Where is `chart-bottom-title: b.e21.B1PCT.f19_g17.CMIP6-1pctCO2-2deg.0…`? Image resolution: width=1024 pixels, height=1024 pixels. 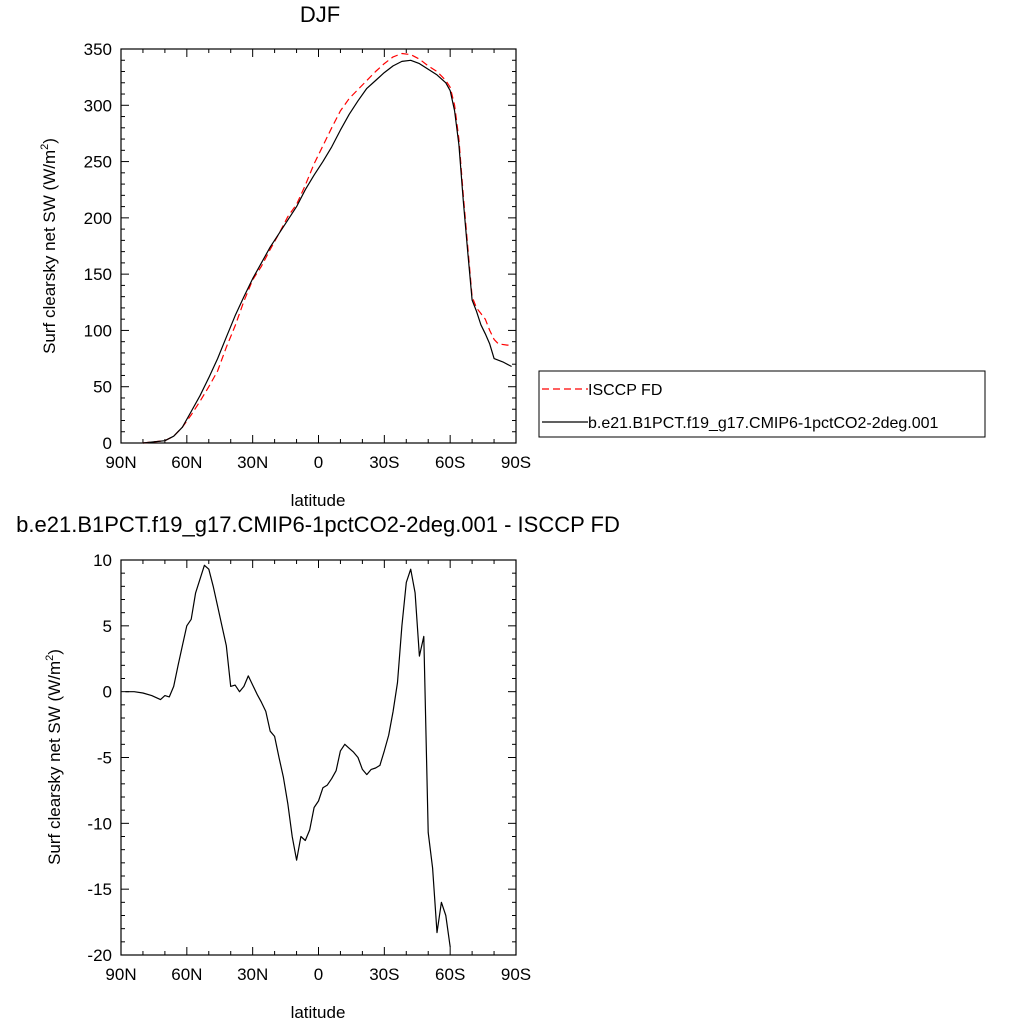 chart-bottom-title: b.e21.B1PCT.f19_g17.CMIP6-1pctCO2-2deg.0… is located at coordinates (318, 524).